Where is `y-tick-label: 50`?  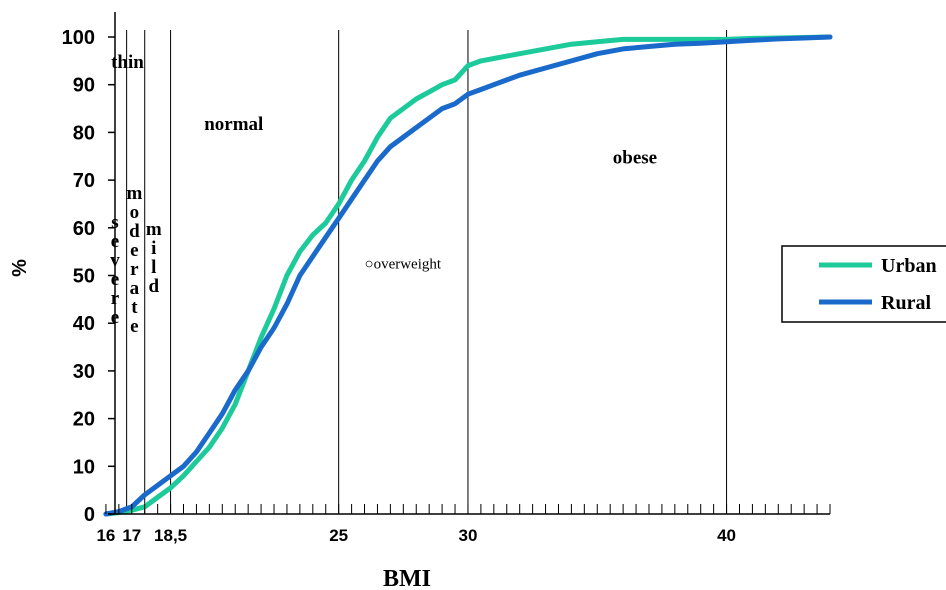 y-tick-label: 50 is located at coordinates (84, 277).